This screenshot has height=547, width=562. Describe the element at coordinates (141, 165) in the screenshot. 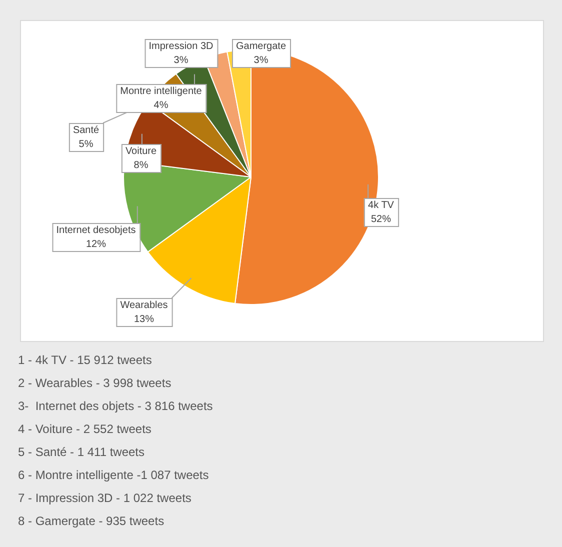

I see `data-label: 8%` at that location.